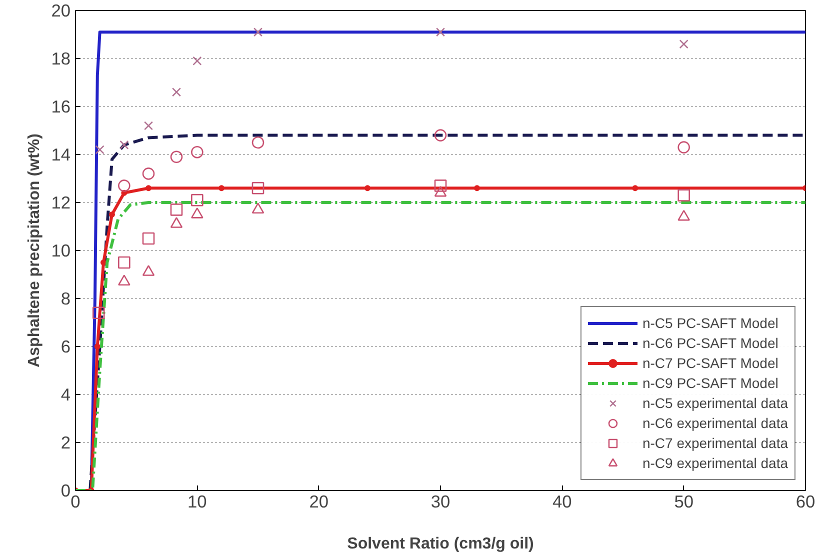  I want to click on legend-label: n-C9 experimental data, so click(715, 463).